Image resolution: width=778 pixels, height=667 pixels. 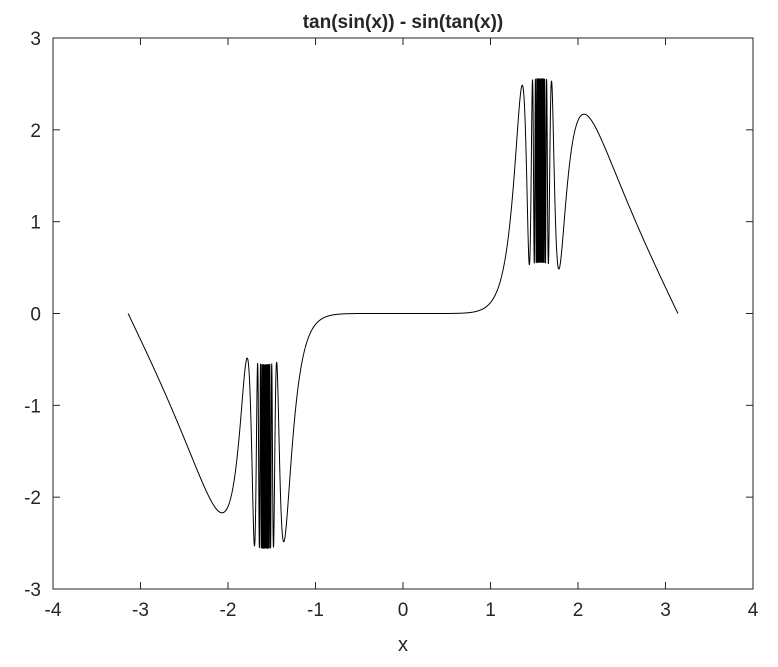 What do you see at coordinates (403, 610) in the screenshot?
I see `x-tick-label-4: 0` at bounding box center [403, 610].